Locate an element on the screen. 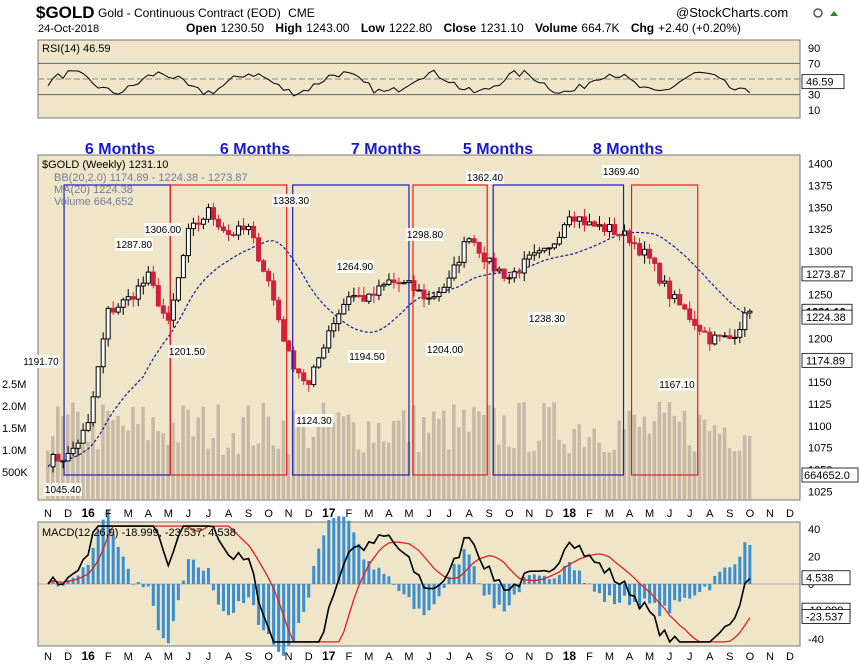 The width and height of the screenshot is (860, 664). gear-icon is located at coordinates (818, 13).